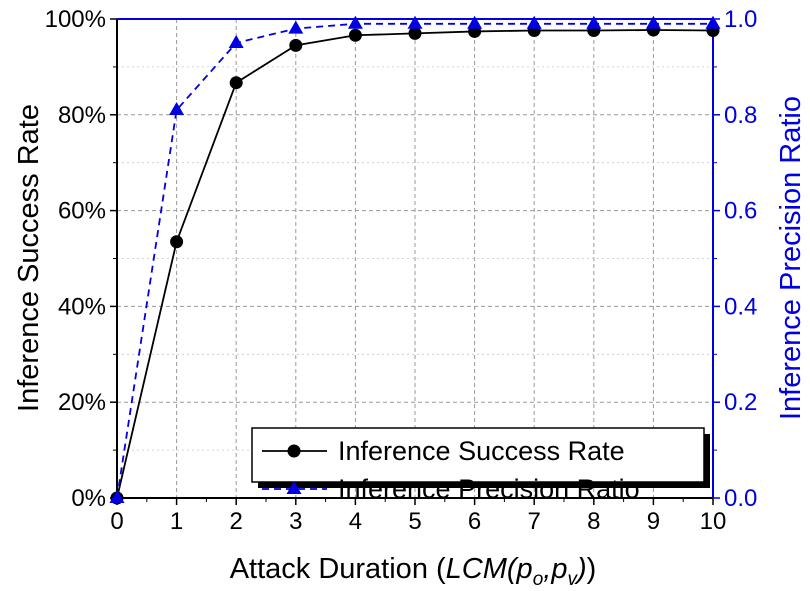 The width and height of the screenshot is (810, 591). I want to click on x-tick-label-3: 3, so click(295, 521).